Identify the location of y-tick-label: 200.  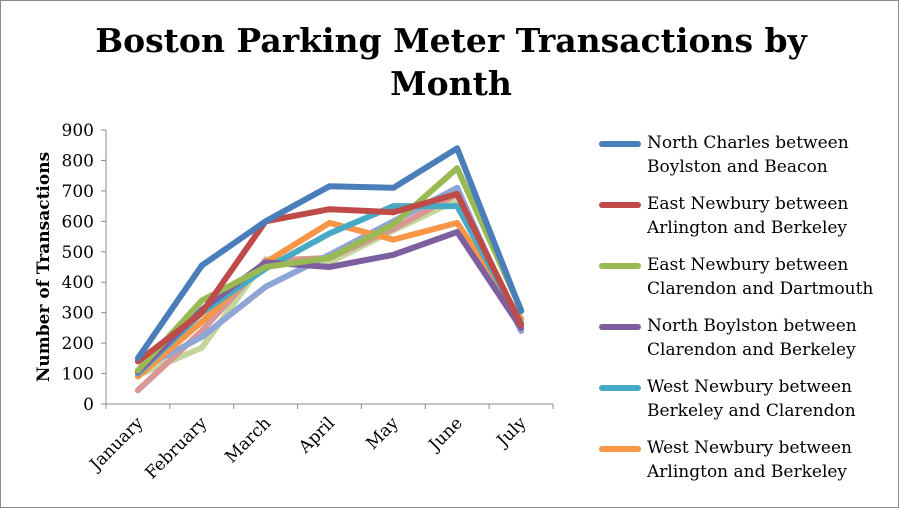
(78, 344).